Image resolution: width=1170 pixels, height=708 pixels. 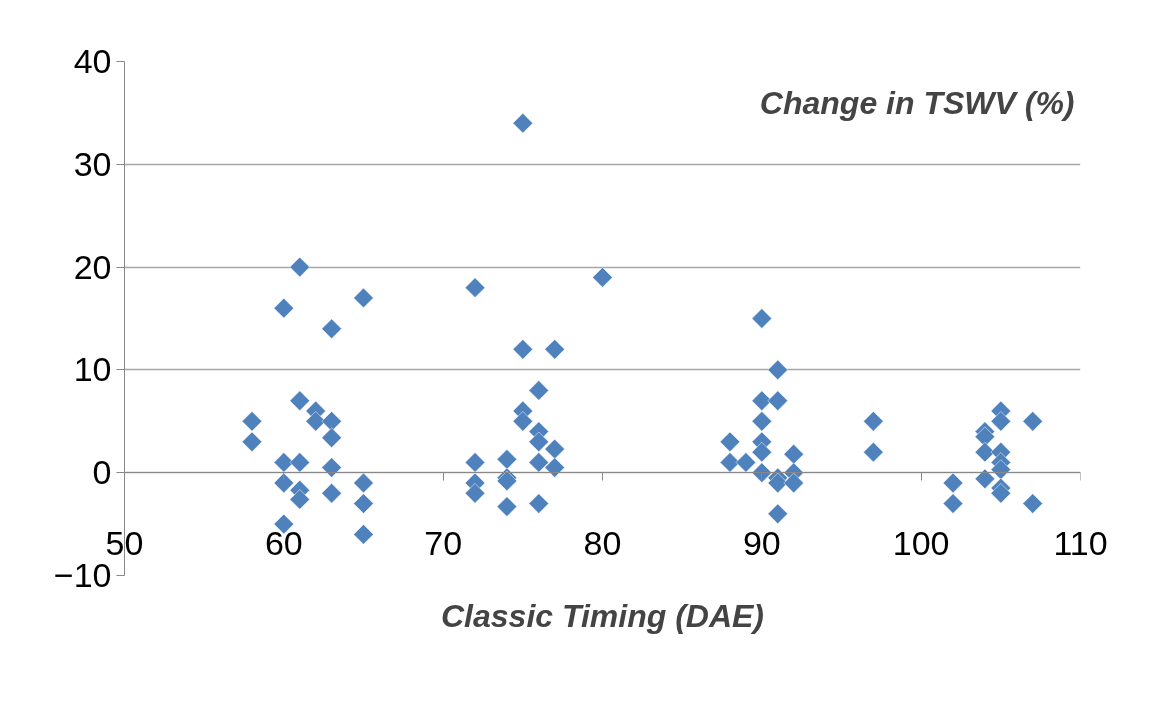 I want to click on y-tick-label: 40, so click(x=92, y=61).